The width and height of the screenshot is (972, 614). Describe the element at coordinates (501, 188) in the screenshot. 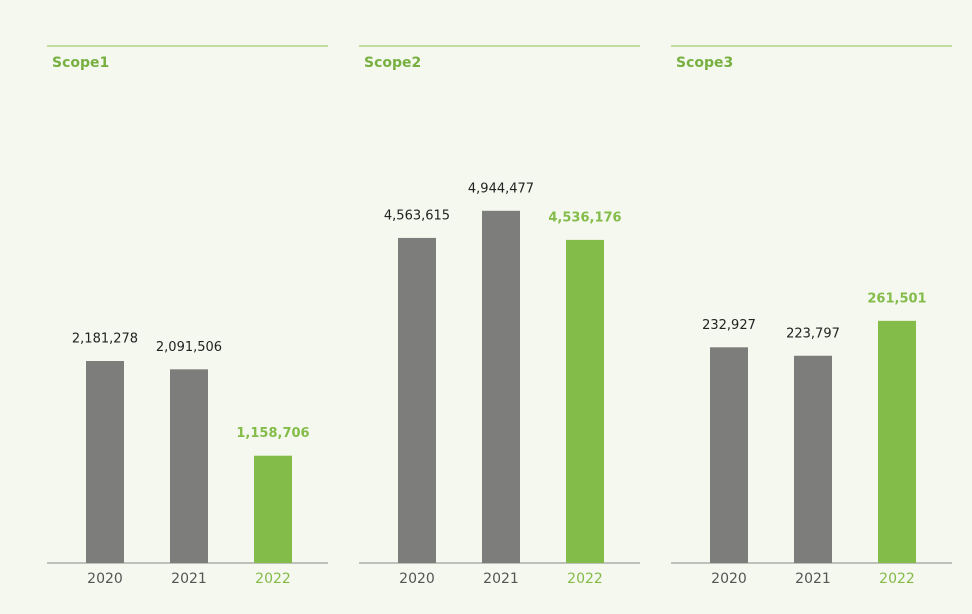

I see `value-label: 4,944,477` at that location.